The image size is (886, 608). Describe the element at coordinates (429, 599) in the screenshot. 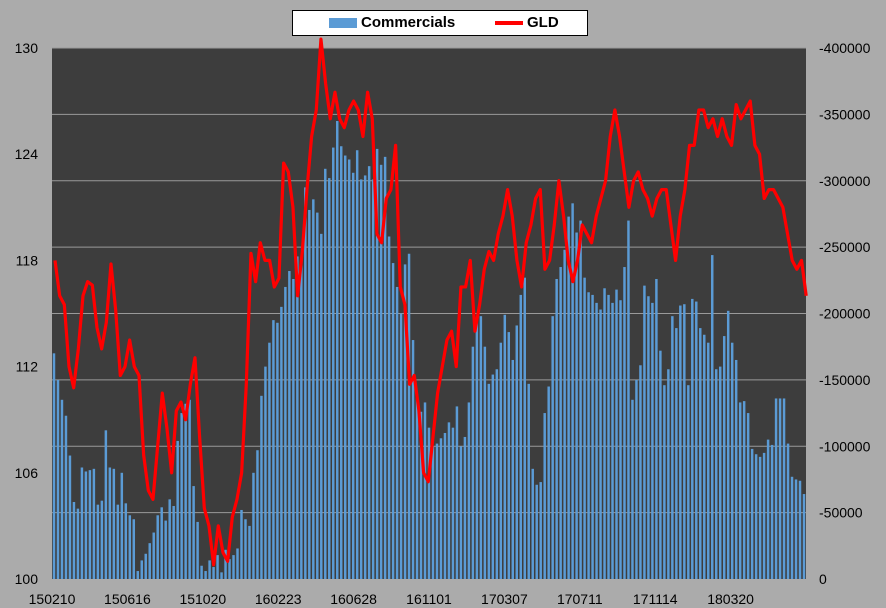

I see `x-tick-label: 161101` at that location.